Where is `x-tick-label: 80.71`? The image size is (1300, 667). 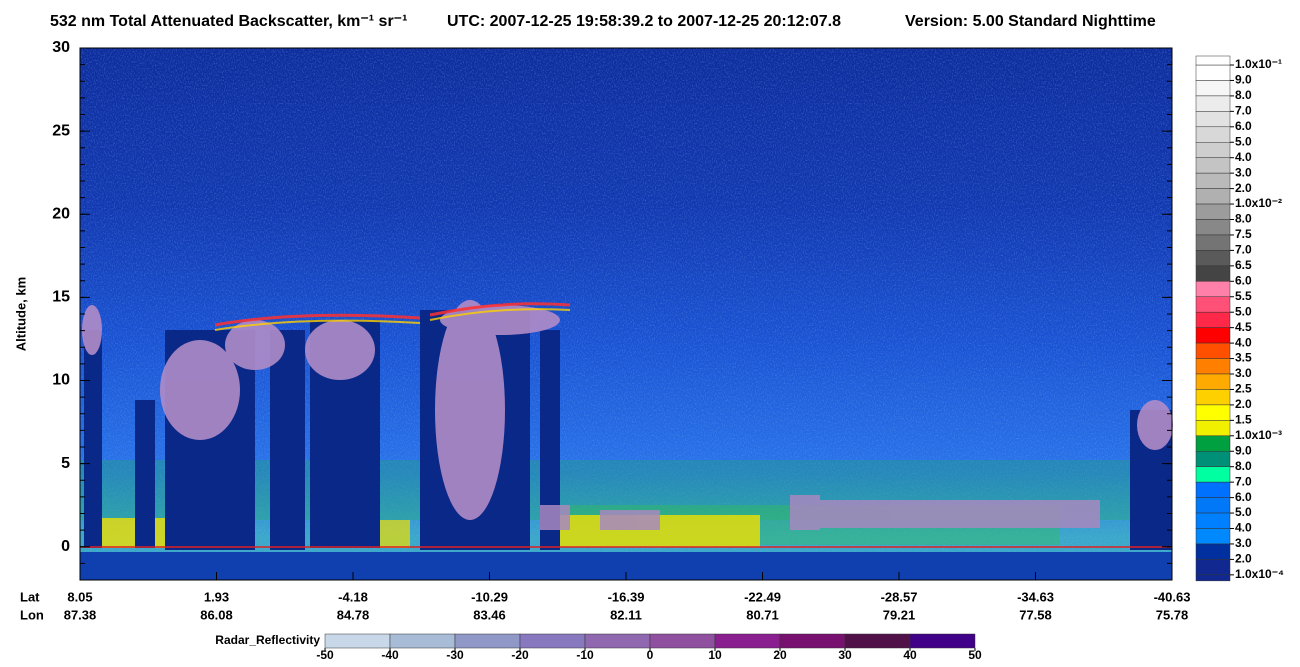
x-tick-label: 80.71 is located at coordinates (762, 614).